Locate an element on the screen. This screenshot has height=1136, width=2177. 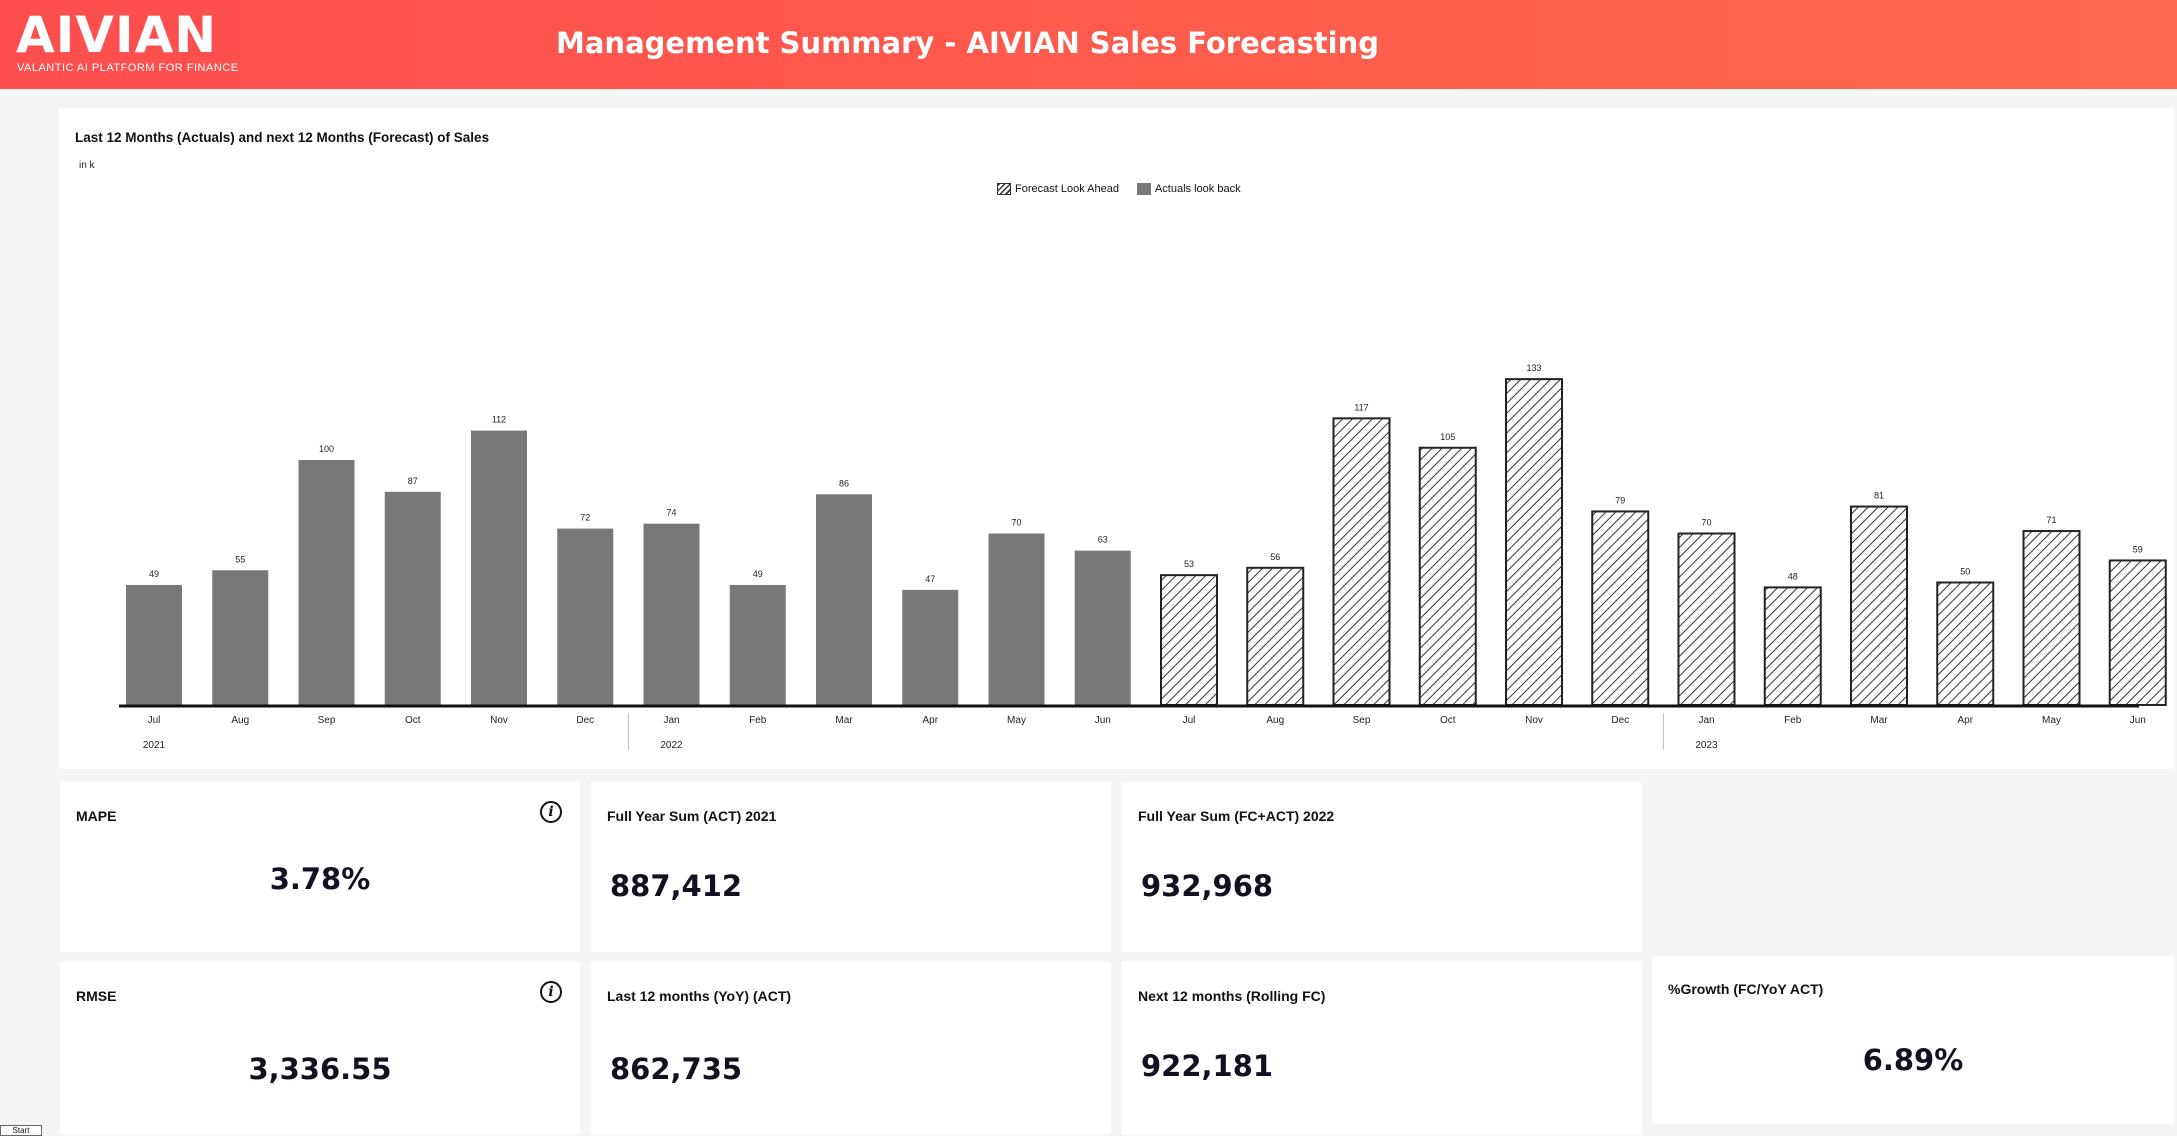
start-button: Start is located at coordinates (21, 1130).